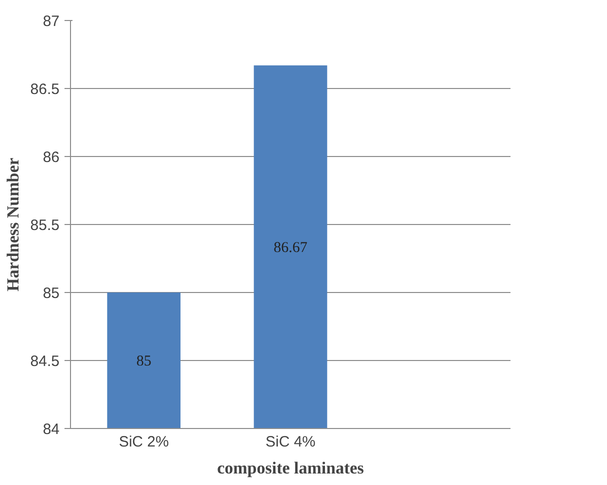 This screenshot has width=607, height=485. What do you see at coordinates (143, 442) in the screenshot?
I see `x-tick-label: SiC 2%` at bounding box center [143, 442].